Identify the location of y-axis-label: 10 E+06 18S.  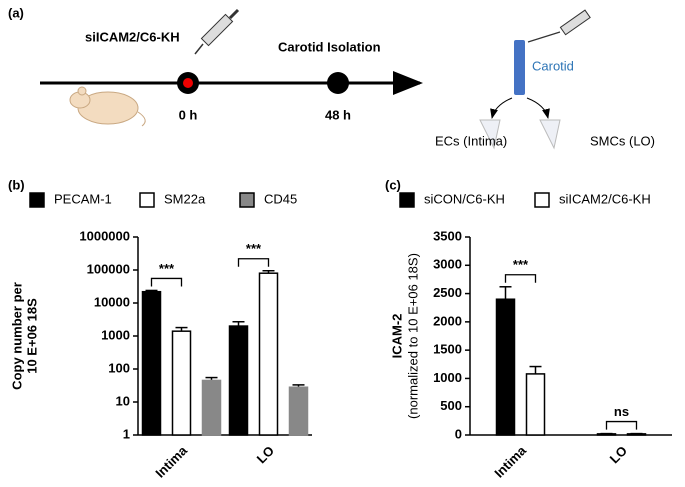
(31, 336).